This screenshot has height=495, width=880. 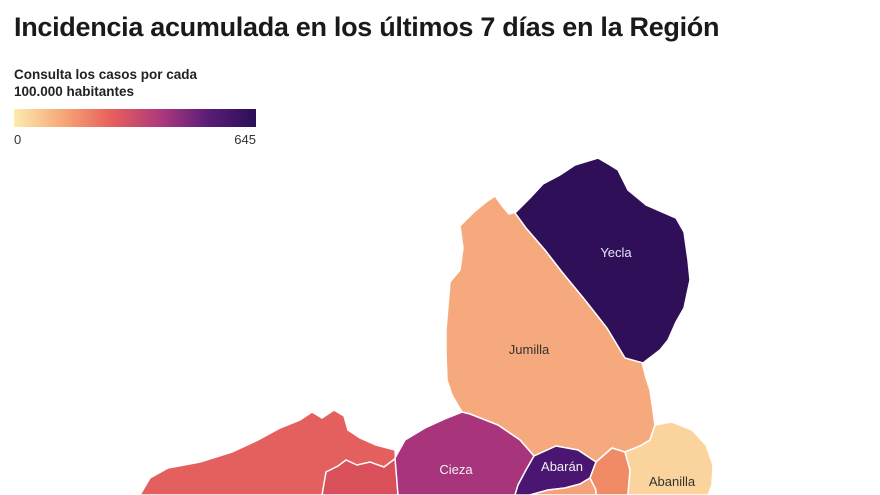 I want to click on region-yecla, so click(x=602, y=260).